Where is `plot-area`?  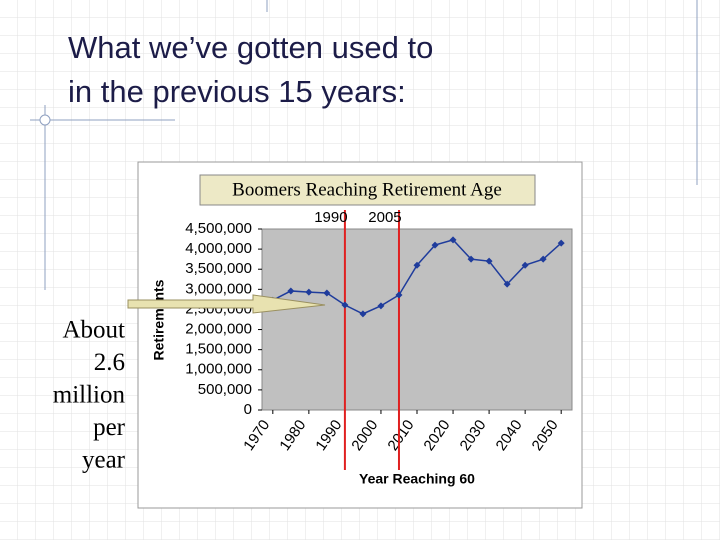
plot-area is located at coordinates (417, 319).